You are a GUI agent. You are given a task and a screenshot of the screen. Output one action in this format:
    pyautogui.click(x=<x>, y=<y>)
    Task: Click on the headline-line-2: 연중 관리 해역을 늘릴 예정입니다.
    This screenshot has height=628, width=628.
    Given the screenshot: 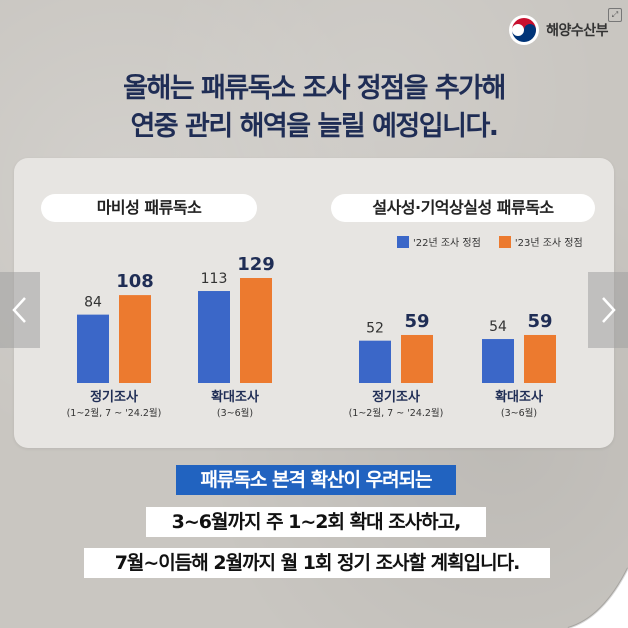 What is the action you would take?
    pyautogui.click(x=314, y=126)
    